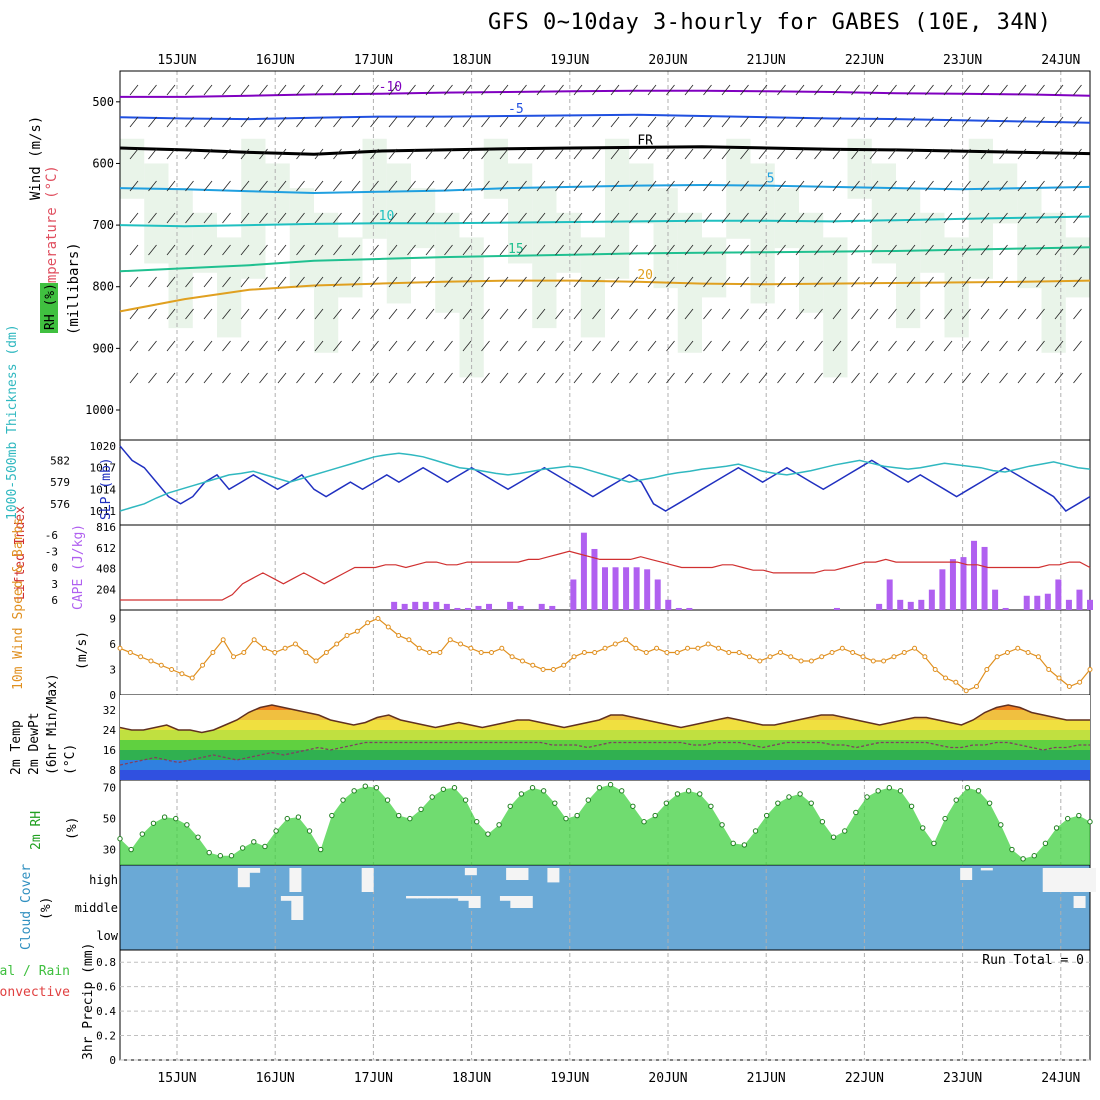 This screenshot has width=1100, height=1100. I want to click on slp-tick-label: 1020, so click(103, 446).